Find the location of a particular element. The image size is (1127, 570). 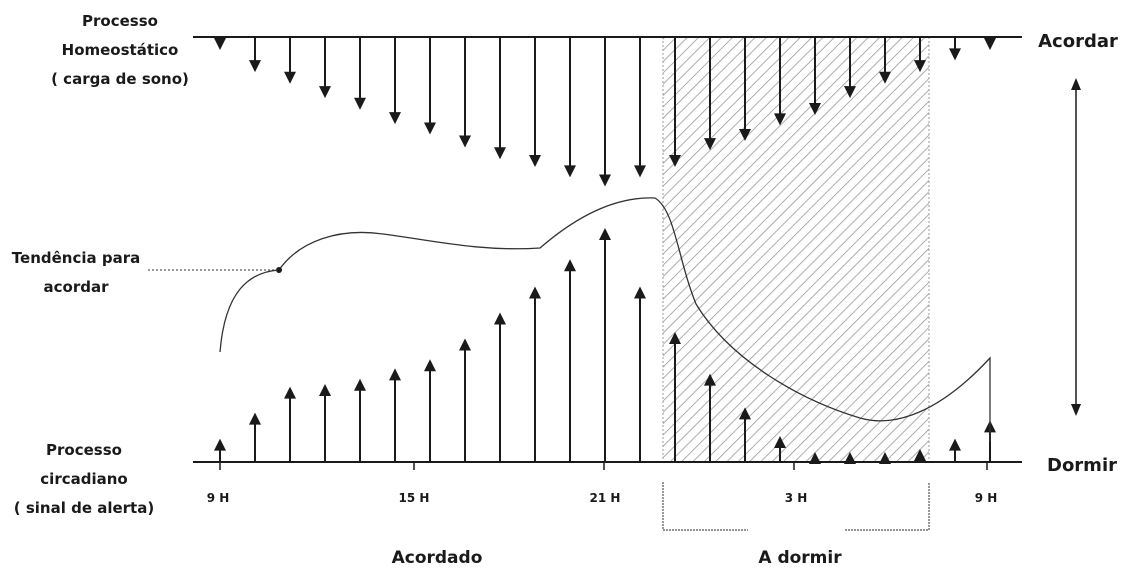

tendency-label-line2: acordar is located at coordinates (77, 287).